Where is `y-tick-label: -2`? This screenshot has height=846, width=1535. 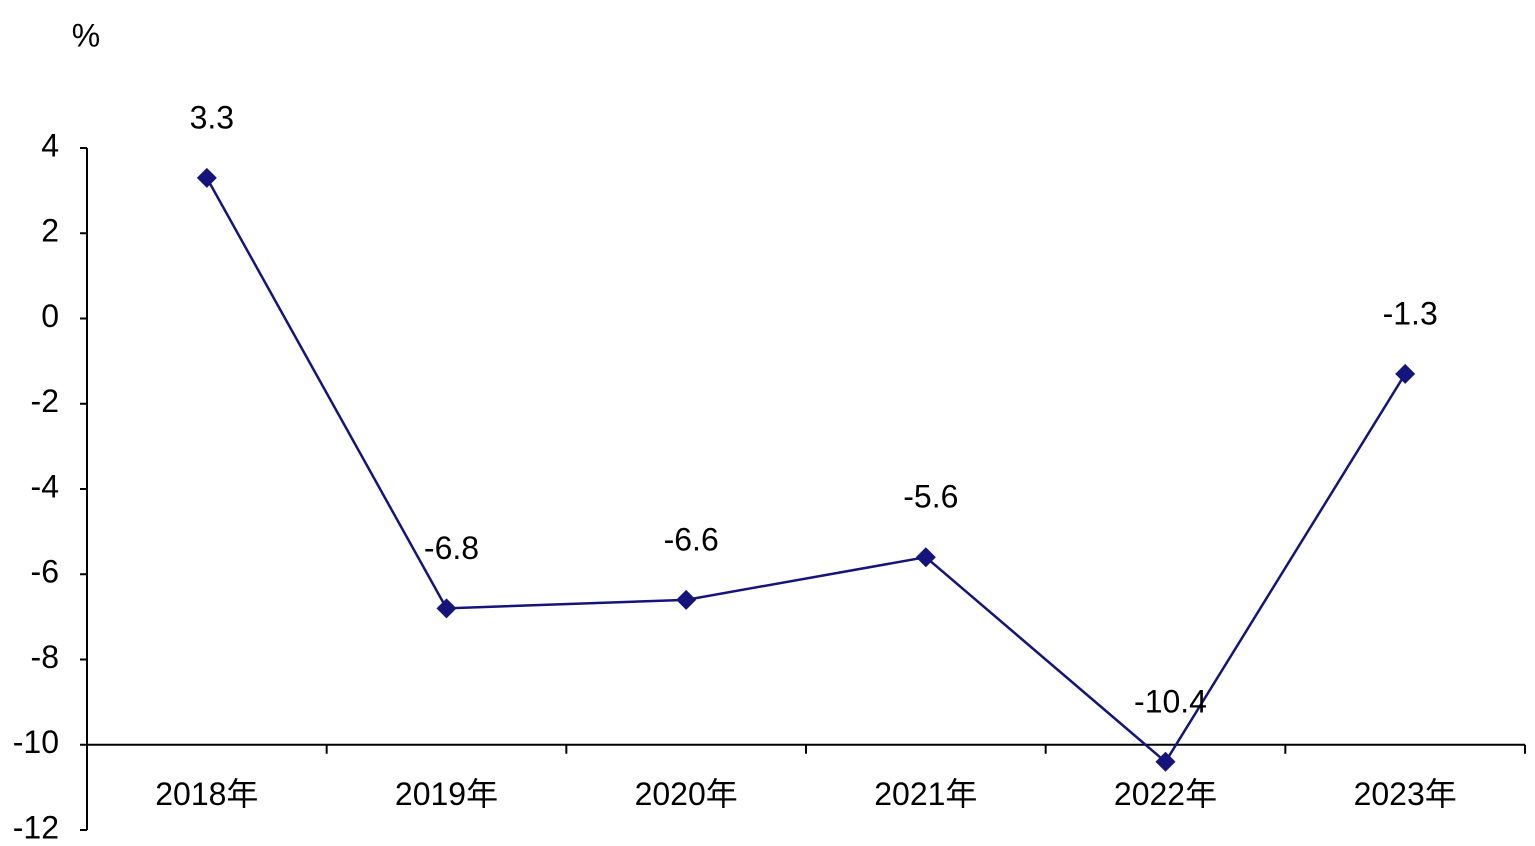
y-tick-label: -2 is located at coordinates (45, 401).